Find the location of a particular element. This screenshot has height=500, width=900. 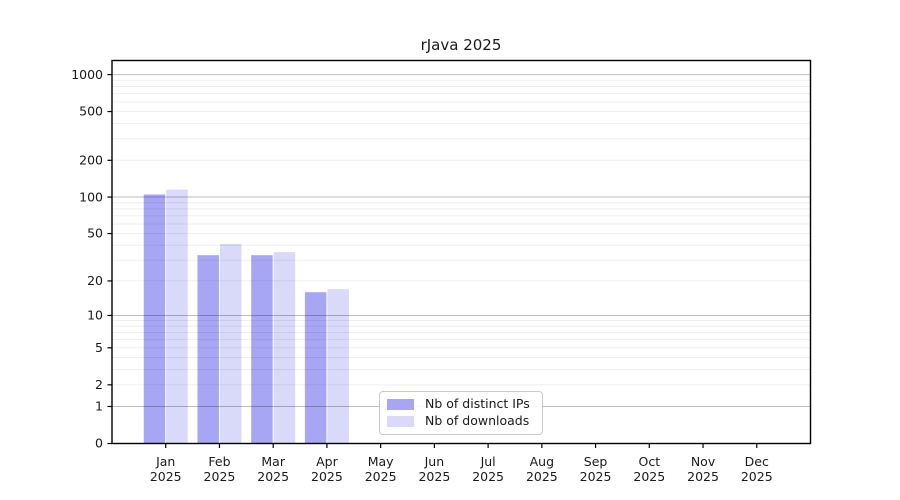

x-tick-label-year-sep: 2025 is located at coordinates (596, 476).